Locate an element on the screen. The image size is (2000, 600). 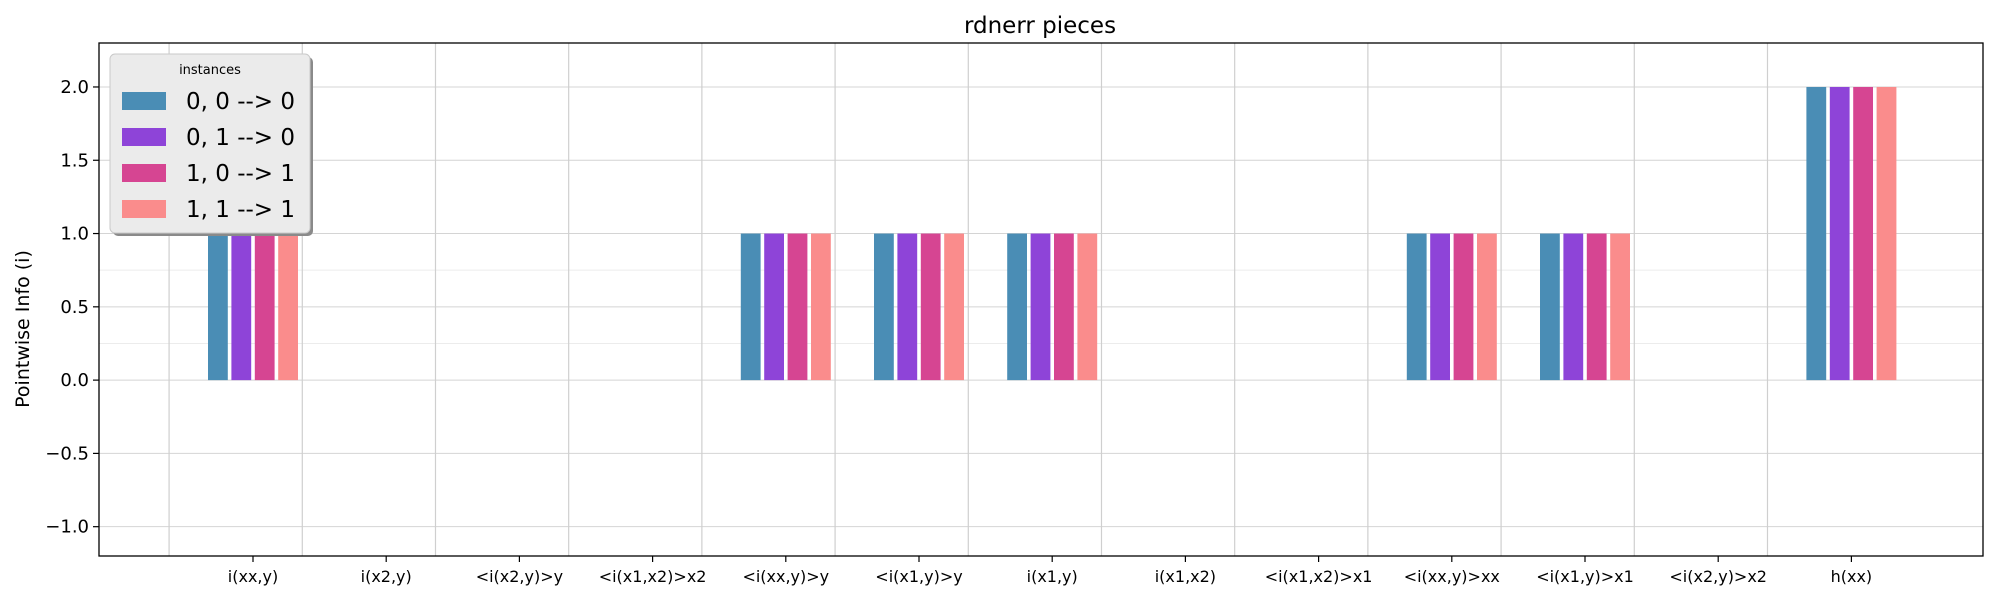
x-tick-label: <i(x1,x2)>x1 is located at coordinates (1319, 576).